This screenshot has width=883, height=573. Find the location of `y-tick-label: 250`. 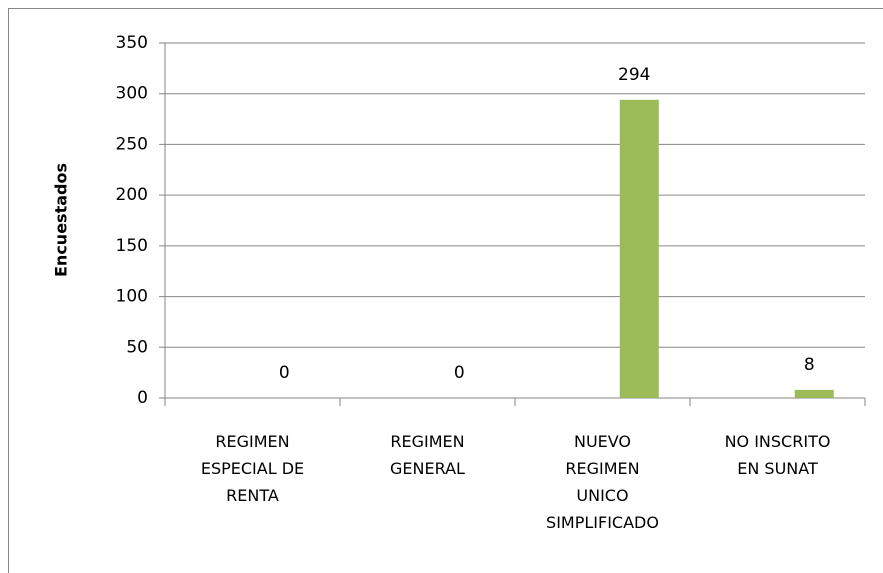

y-tick-label: 250 is located at coordinates (132, 144).